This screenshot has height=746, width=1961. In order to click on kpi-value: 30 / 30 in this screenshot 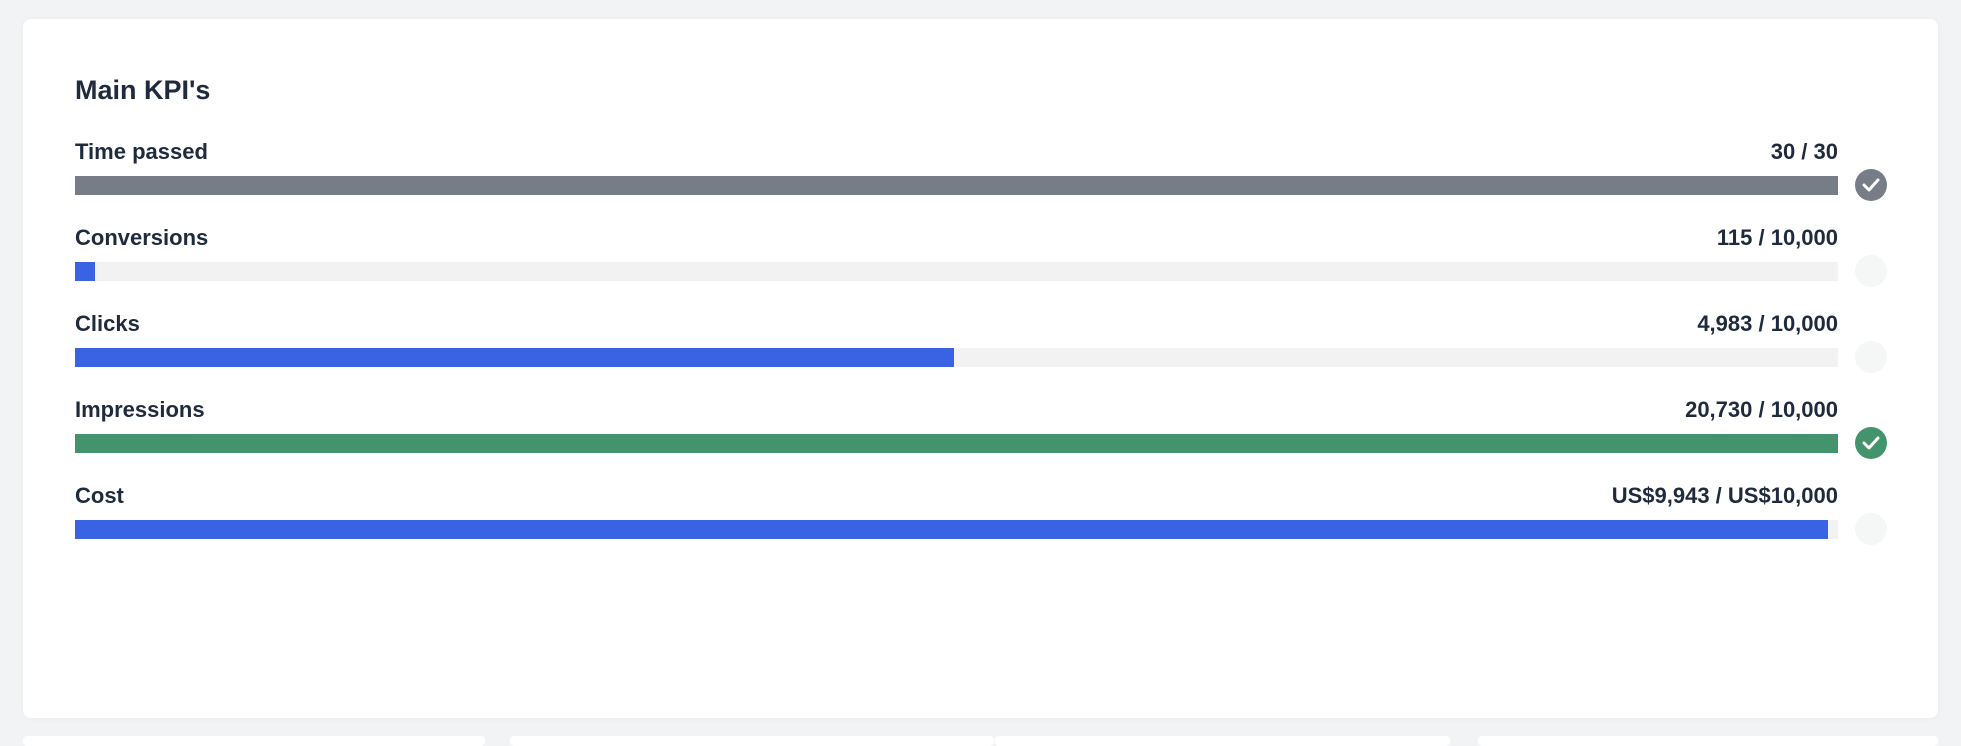, I will do `click(1804, 151)`.